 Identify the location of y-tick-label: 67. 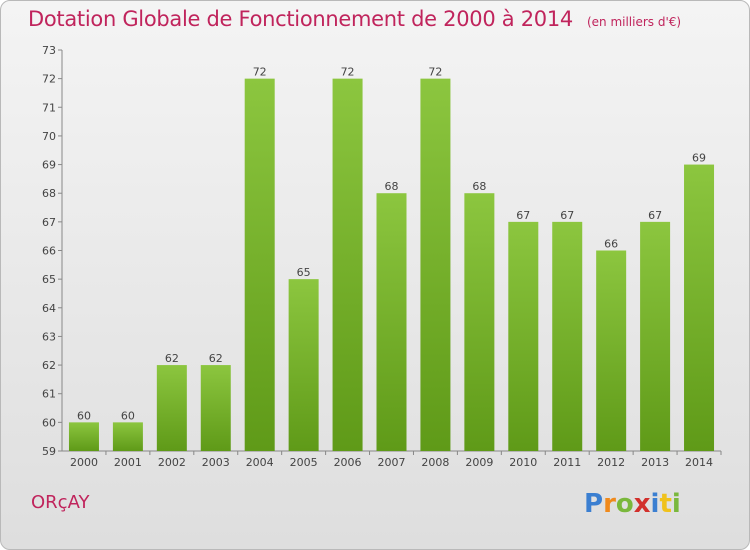
(49, 222).